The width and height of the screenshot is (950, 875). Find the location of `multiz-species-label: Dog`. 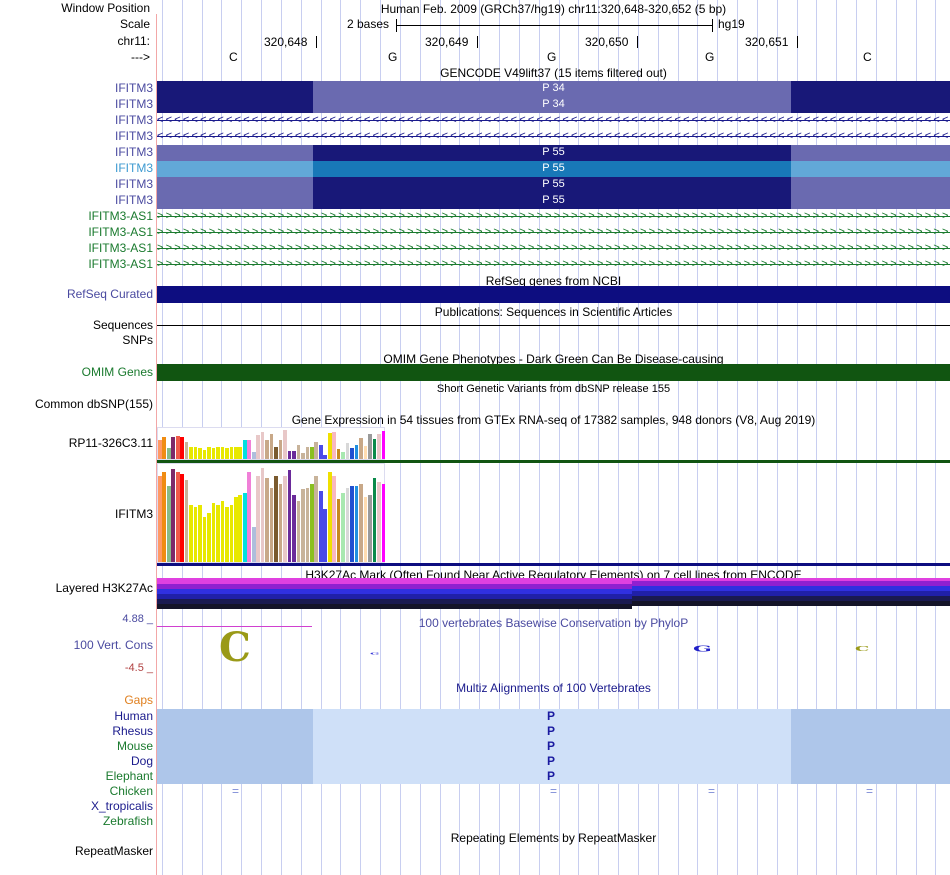

multiz-species-label: Dog is located at coordinates (141, 761).